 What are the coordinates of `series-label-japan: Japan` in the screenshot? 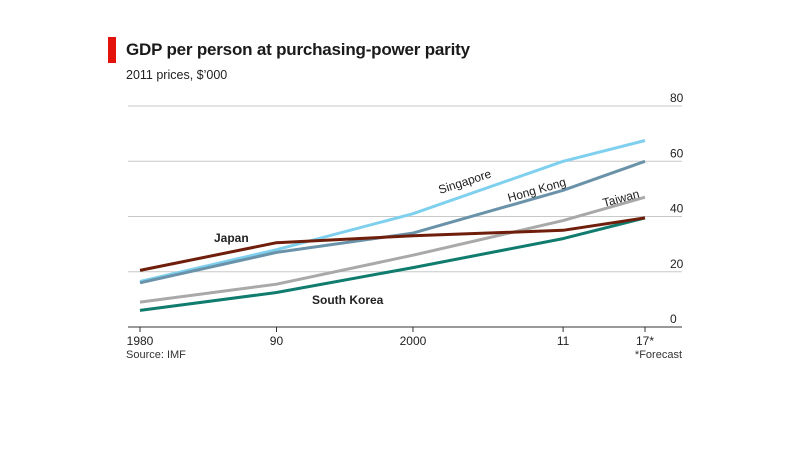 It's located at (231, 238).